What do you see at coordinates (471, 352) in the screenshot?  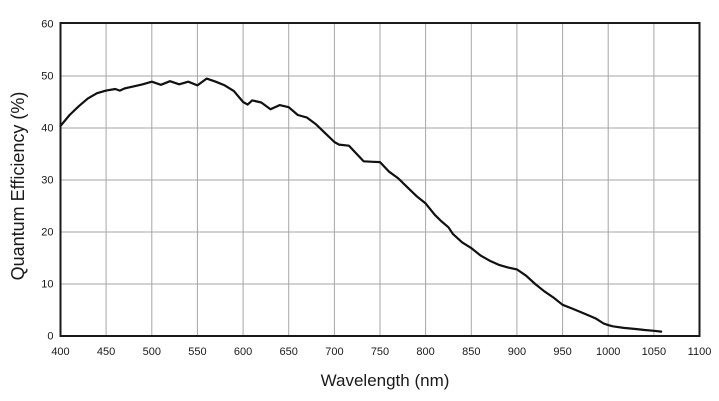 I see `svg-text: 850` at bounding box center [471, 352].